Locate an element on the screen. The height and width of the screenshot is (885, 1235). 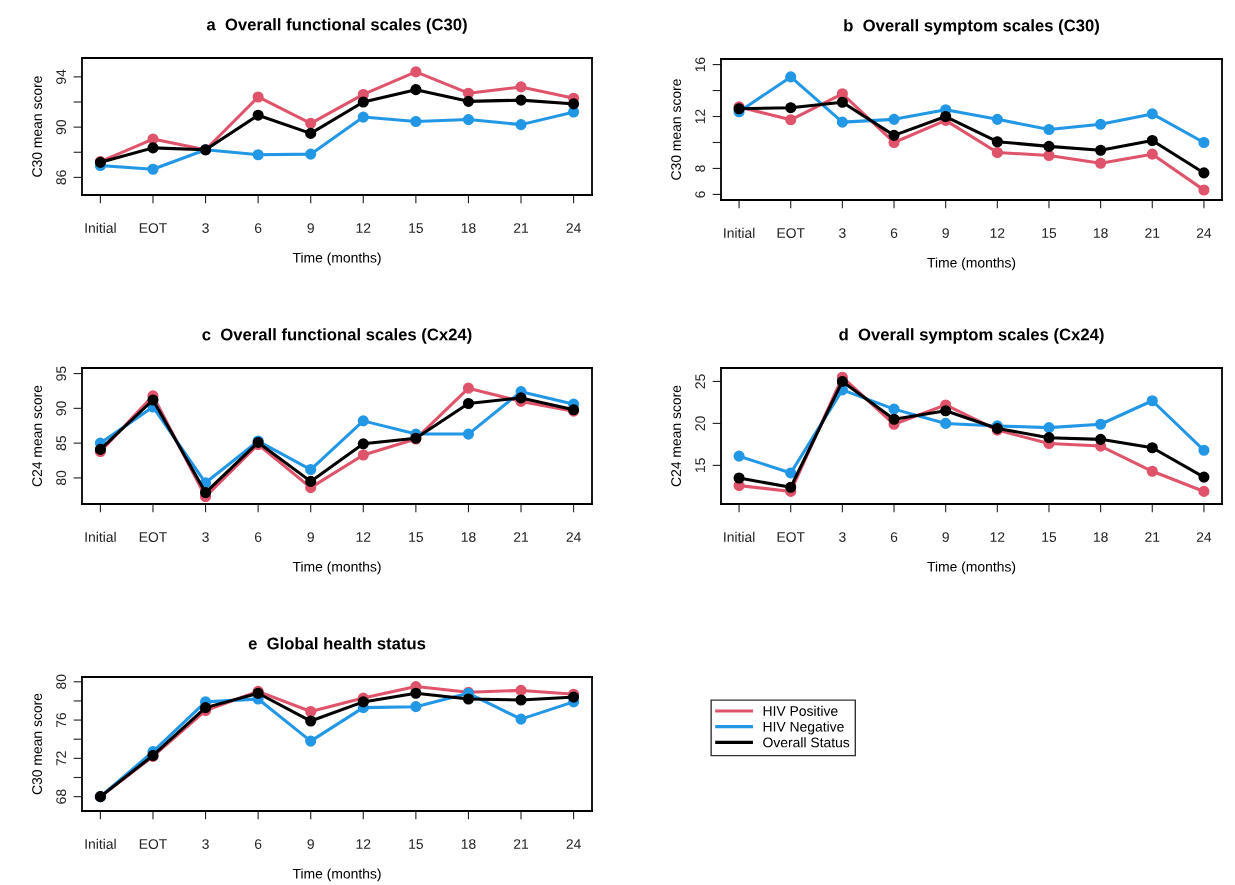
y-tick-label: 16 is located at coordinates (700, 64).